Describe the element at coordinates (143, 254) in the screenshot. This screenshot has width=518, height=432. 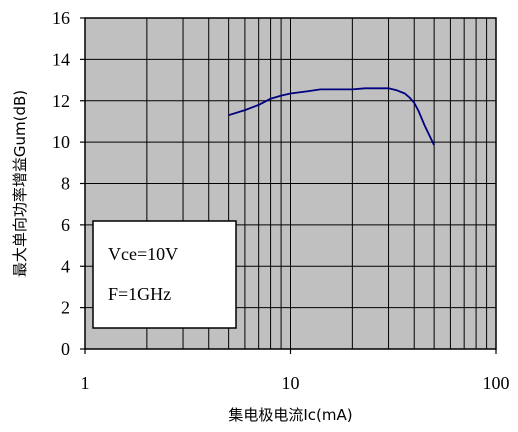
I see `condition-vce: Vce=10V` at that location.